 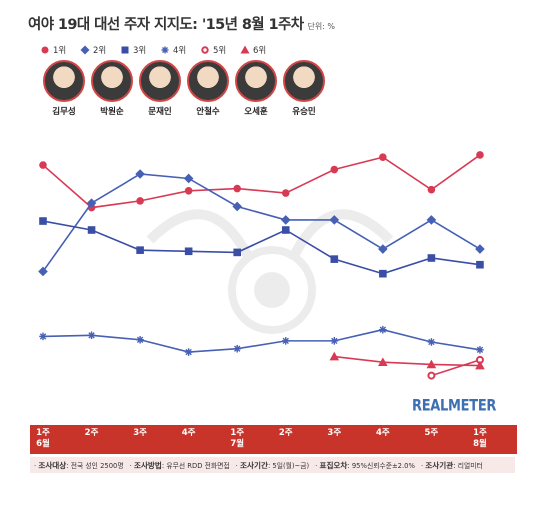 What do you see at coordinates (64, 112) in the screenshot?
I see `candidate-name: 김무성` at bounding box center [64, 112].